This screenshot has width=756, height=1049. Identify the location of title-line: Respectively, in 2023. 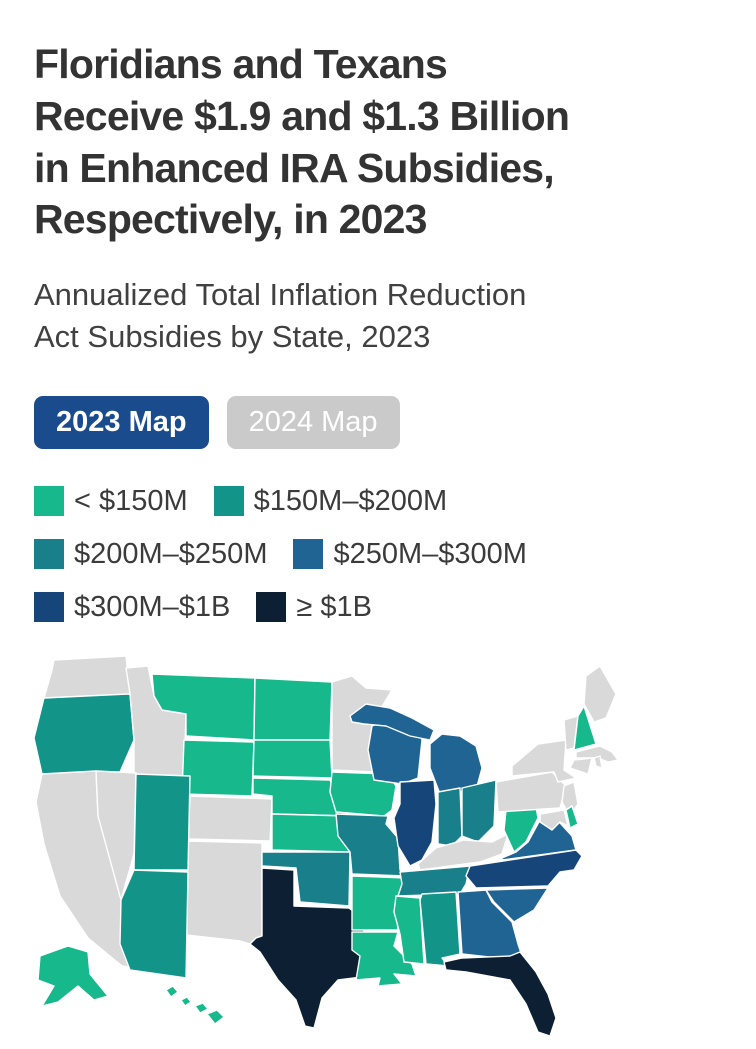
(230, 219).